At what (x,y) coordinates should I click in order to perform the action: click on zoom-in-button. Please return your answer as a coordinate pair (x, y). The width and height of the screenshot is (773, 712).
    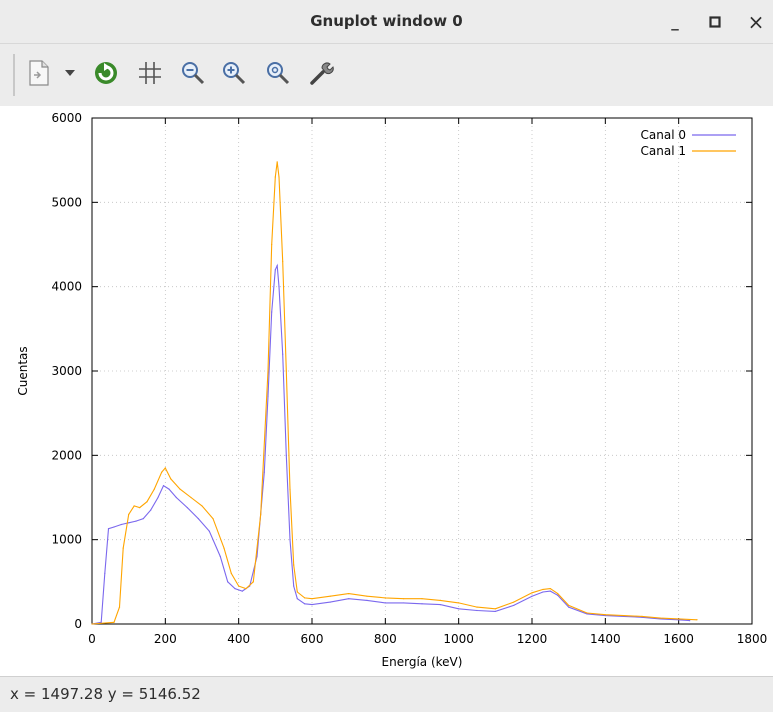
    Looking at the image, I should click on (234, 73).